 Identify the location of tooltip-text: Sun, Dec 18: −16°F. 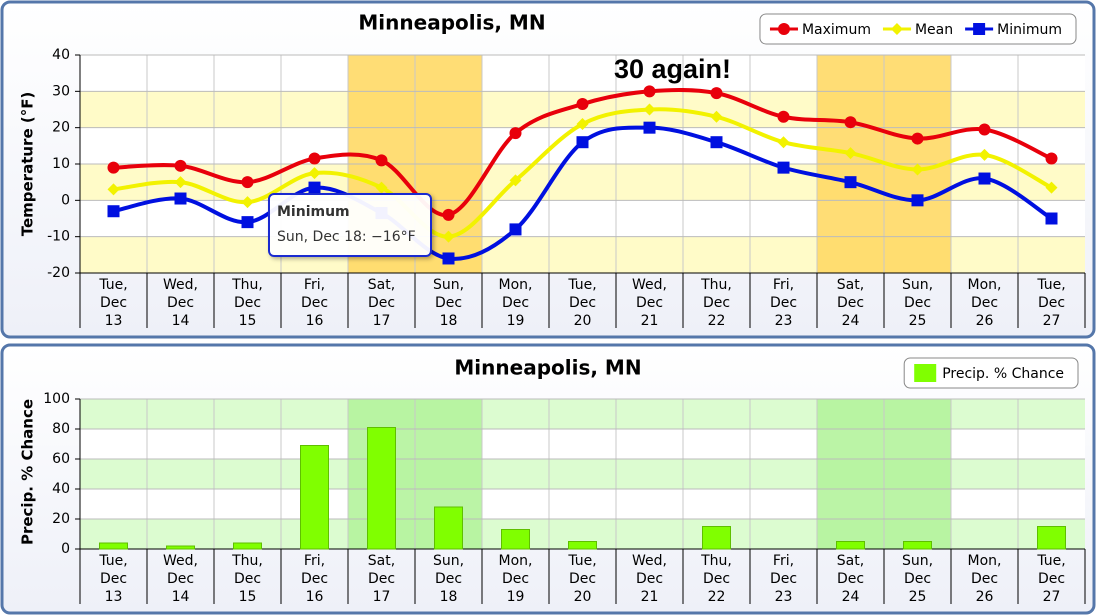
(346, 237).